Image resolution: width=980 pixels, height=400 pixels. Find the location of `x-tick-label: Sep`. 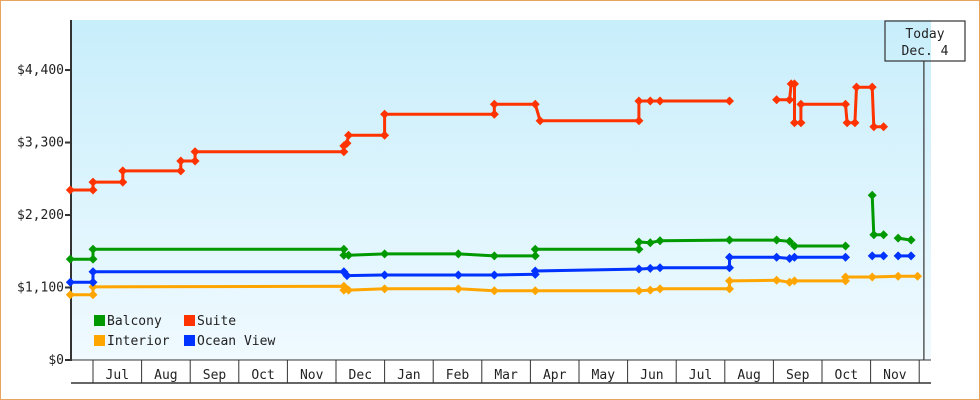

x-tick-label: Sep is located at coordinates (798, 375).